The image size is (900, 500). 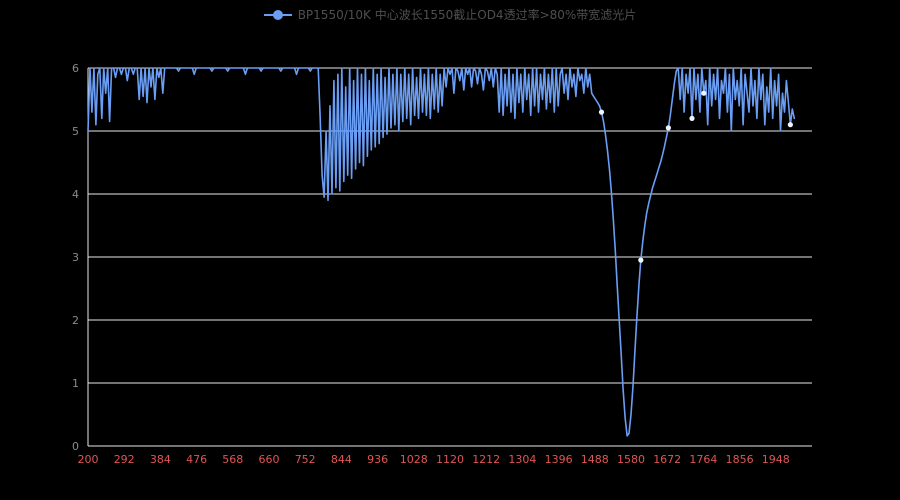 I want to click on y-axis-label: 5, so click(x=75, y=131).